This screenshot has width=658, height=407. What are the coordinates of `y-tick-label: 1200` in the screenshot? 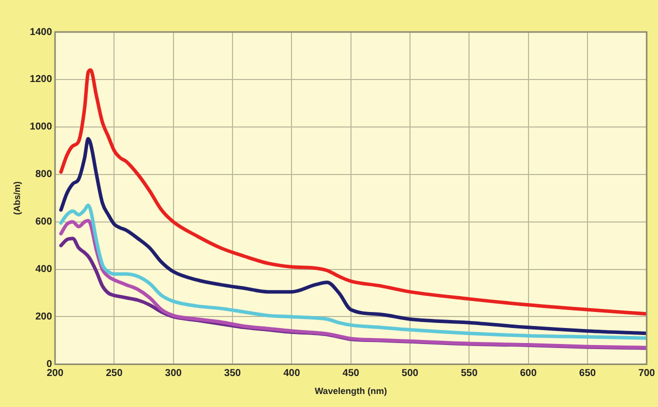 It's located at (41, 80).